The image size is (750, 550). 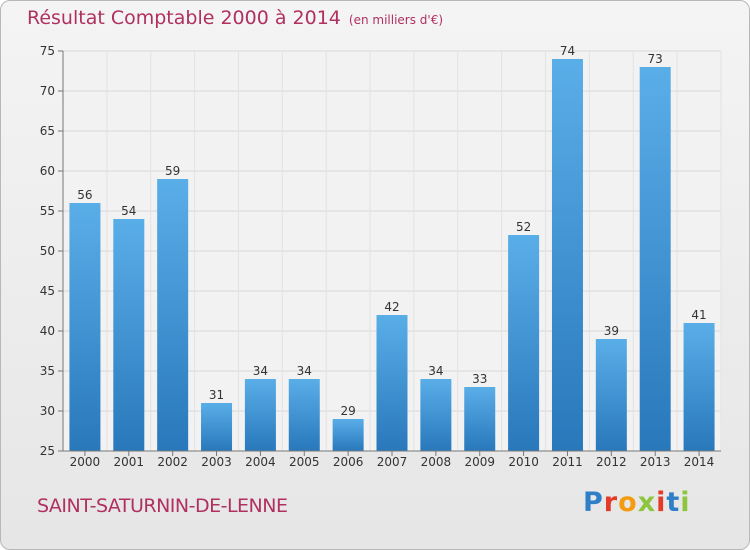 What do you see at coordinates (593, 502) in the screenshot?
I see `logo-letter: P` at bounding box center [593, 502].